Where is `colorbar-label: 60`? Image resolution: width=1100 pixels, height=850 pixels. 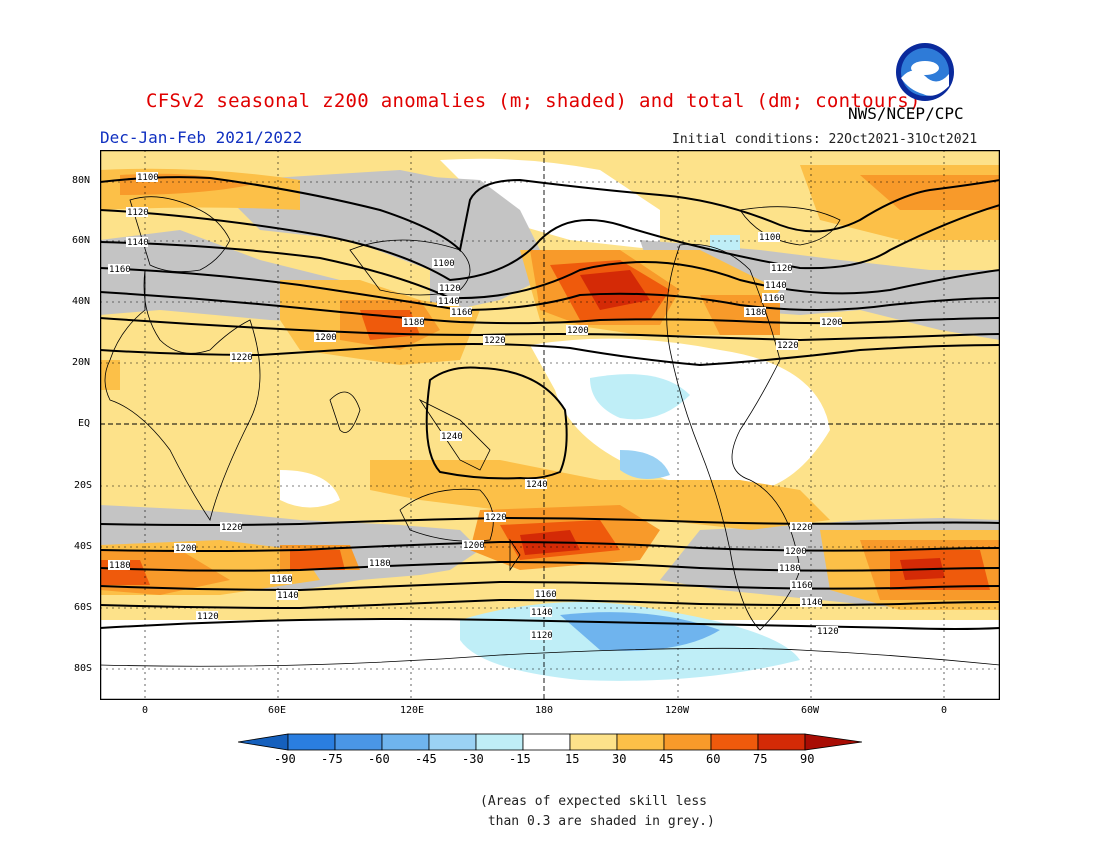
colorbar-label: 60 is located at coordinates (713, 759).